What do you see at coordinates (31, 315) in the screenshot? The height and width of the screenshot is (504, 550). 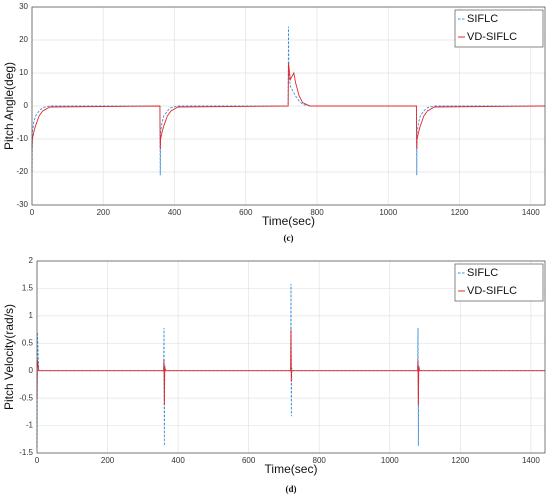 I see `y-tick-label: 1` at bounding box center [31, 315].